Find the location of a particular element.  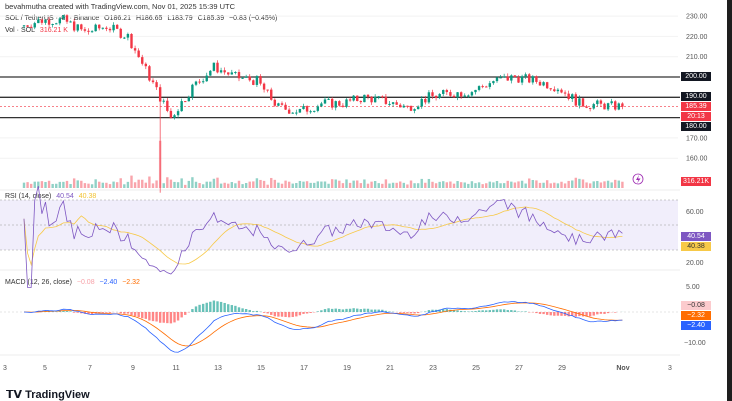

macd-hist-tag: −0.08 is located at coordinates (696, 305).